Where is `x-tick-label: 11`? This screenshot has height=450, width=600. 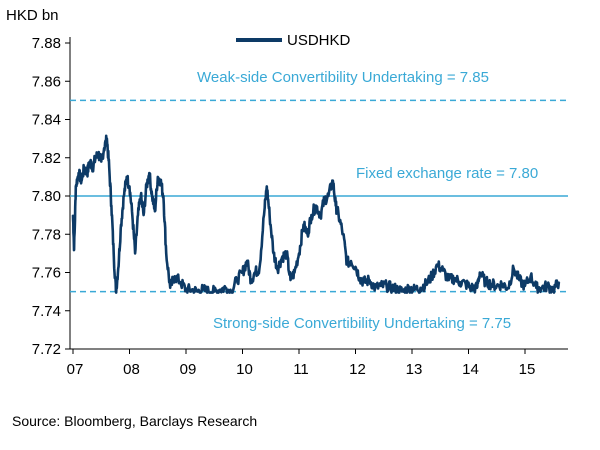
x-tick-label: 11 is located at coordinates (301, 369).